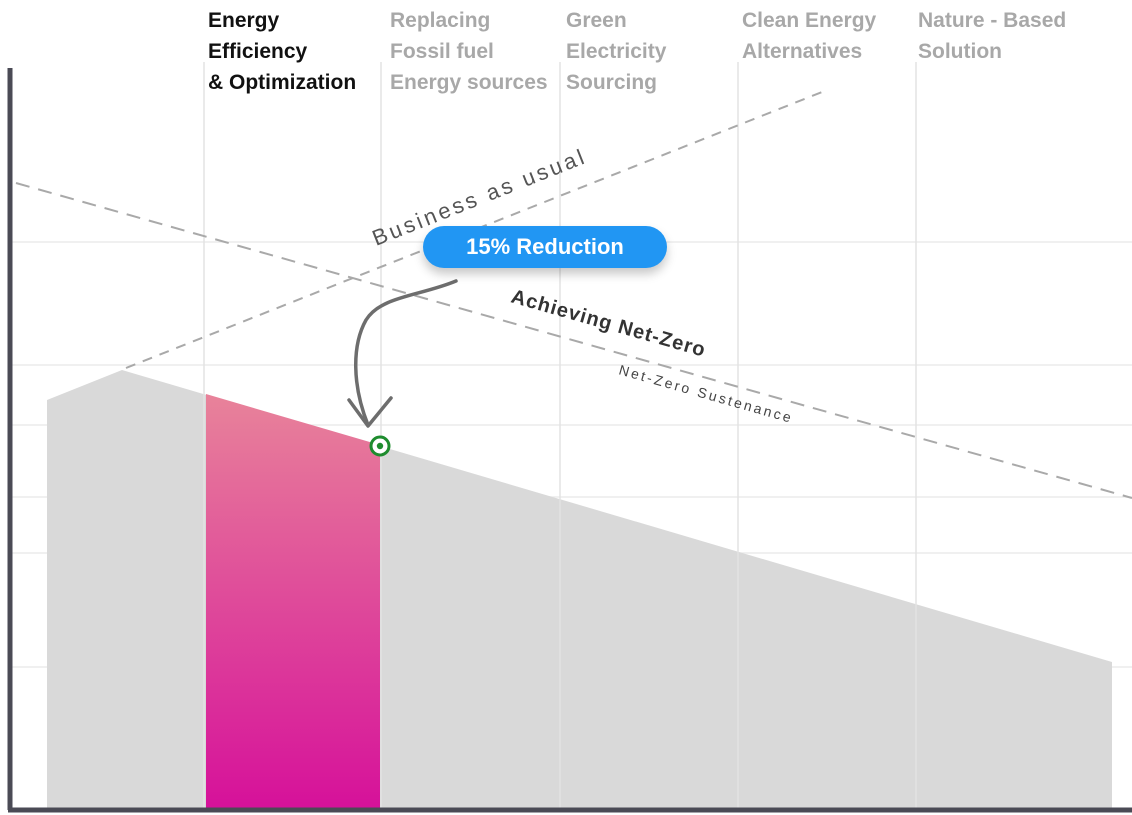 The image size is (1132, 815). Describe the element at coordinates (469, 82) in the screenshot. I see `phase-header-line: Energy sources` at that location.